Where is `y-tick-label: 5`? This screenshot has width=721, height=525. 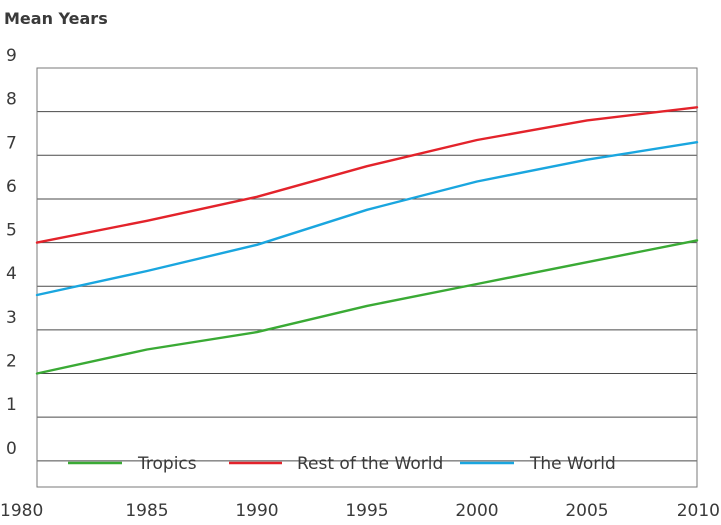 y-tick-label: 5 is located at coordinates (11, 231).